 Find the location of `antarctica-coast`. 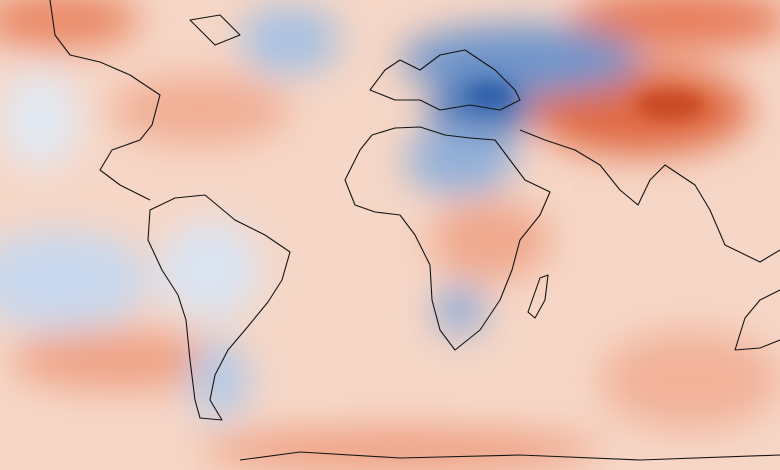

antarctica-coast is located at coordinates (509, 456).